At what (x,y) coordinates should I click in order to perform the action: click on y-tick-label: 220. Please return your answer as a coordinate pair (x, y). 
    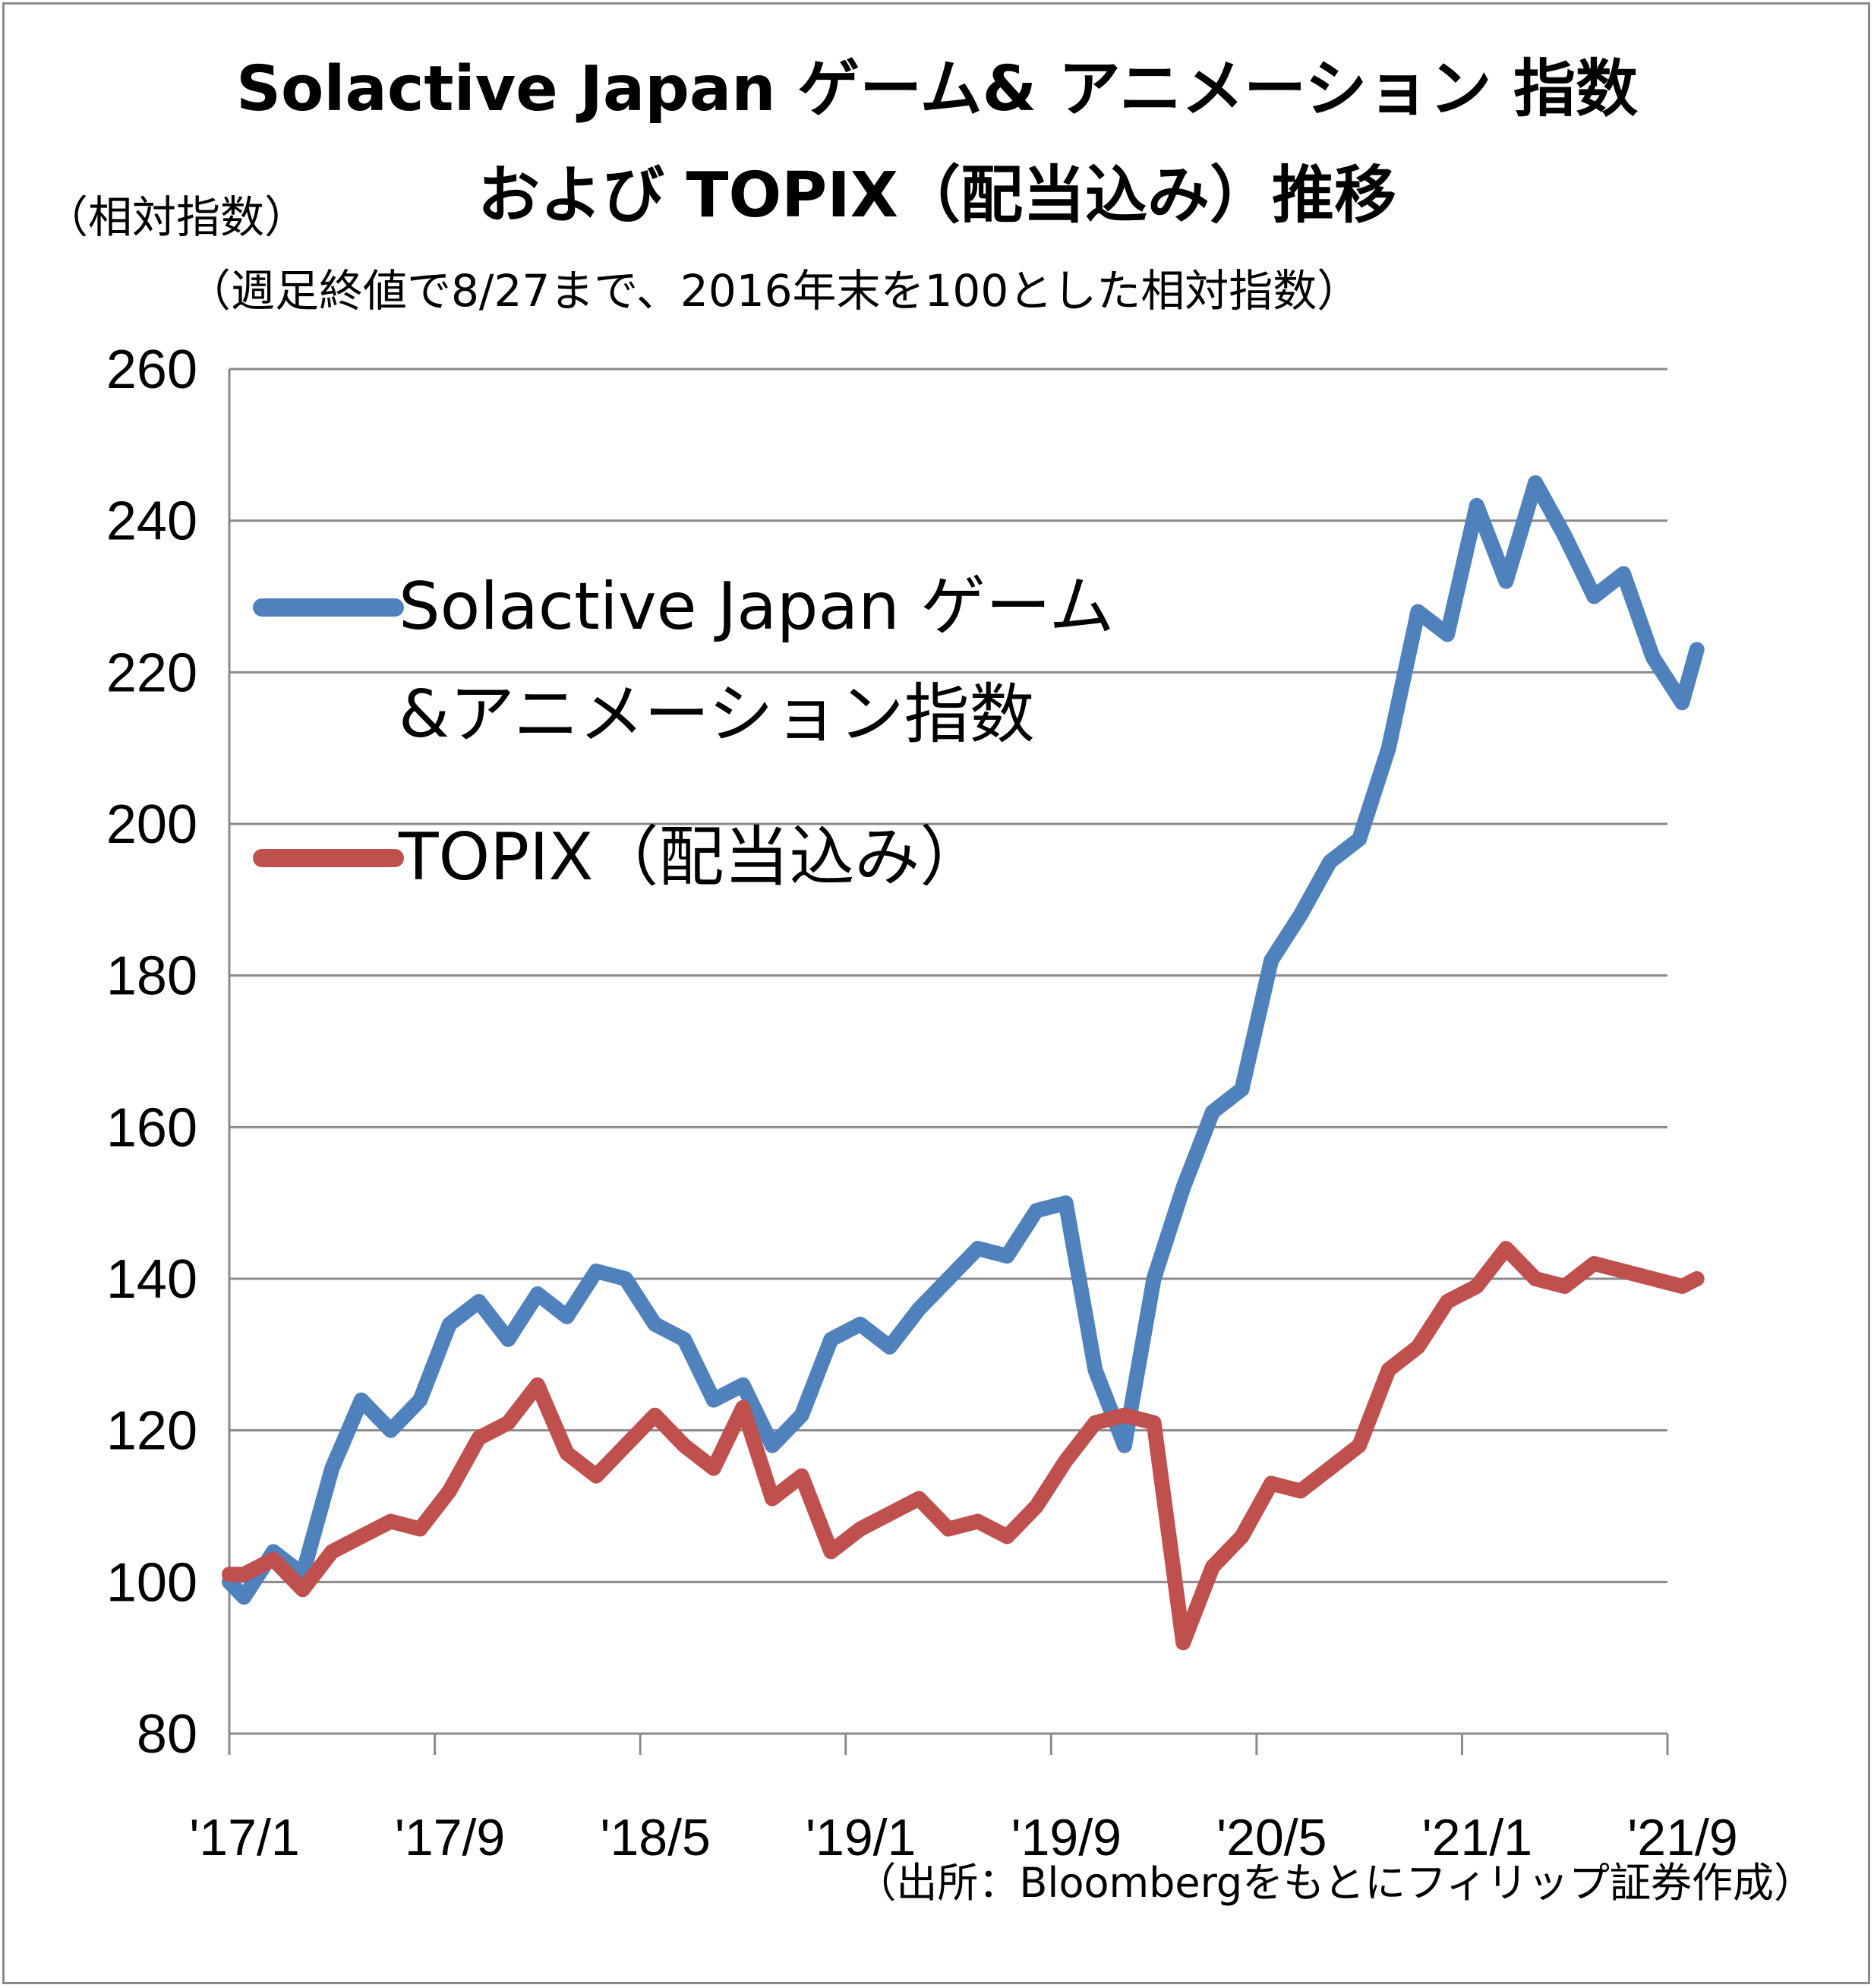
    Looking at the image, I should click on (151, 672).